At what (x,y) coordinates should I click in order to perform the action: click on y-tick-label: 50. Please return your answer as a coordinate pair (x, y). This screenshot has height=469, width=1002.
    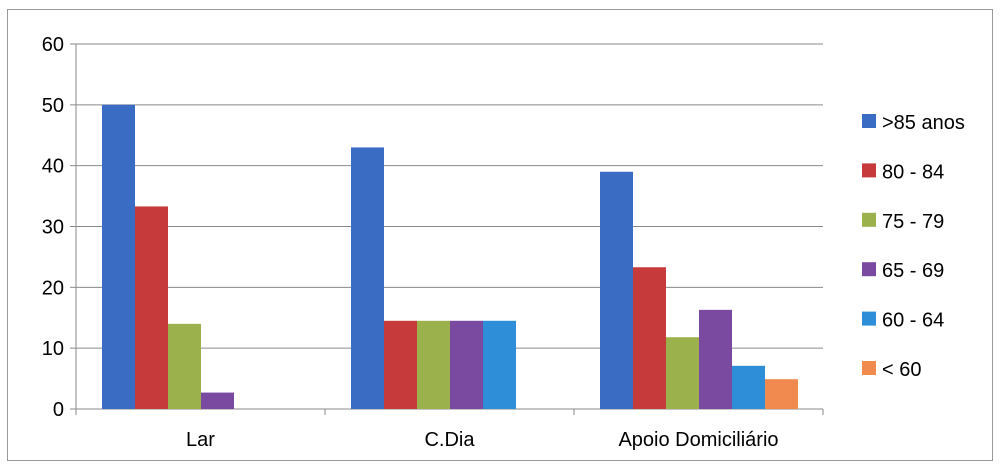
    Looking at the image, I should click on (53, 106).